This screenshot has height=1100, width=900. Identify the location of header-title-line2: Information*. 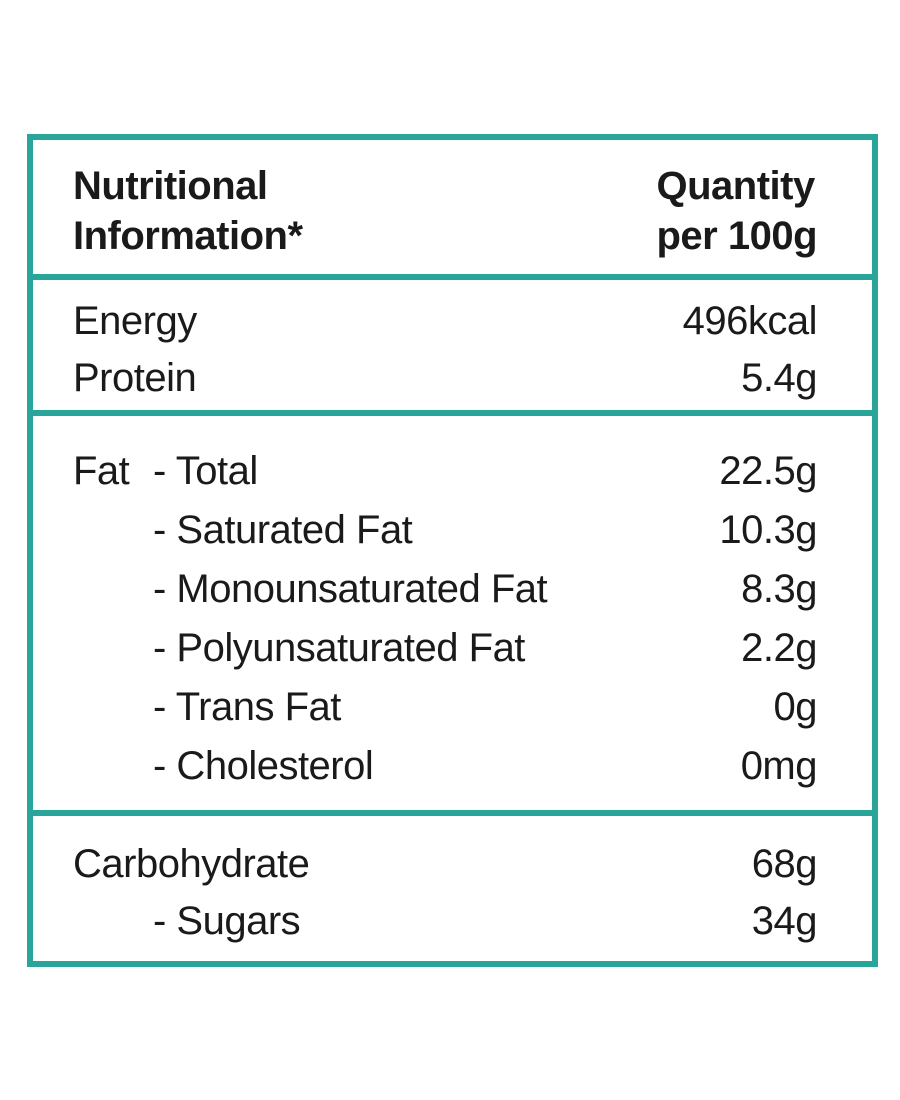
(188, 236).